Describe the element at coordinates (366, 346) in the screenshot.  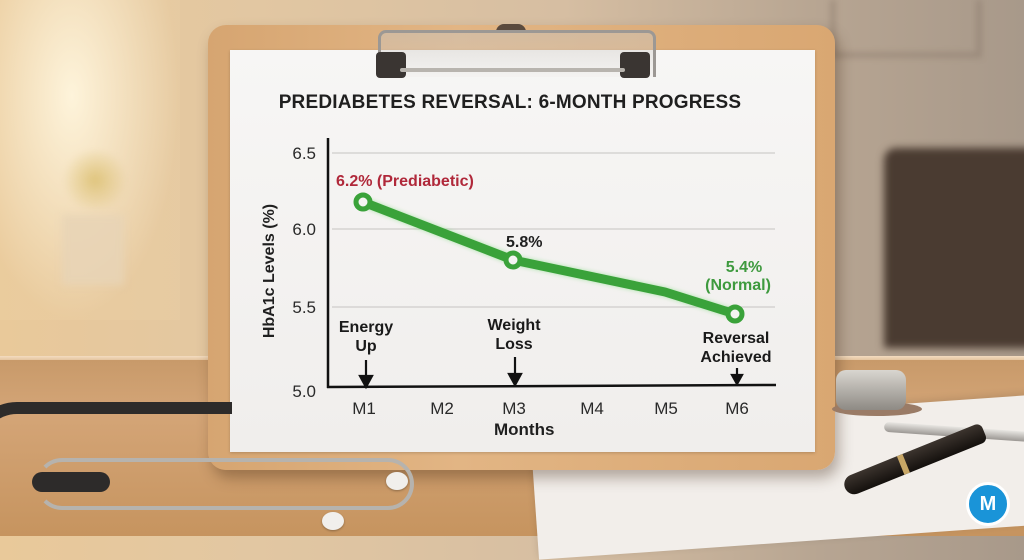
I see `annotation-line: Up` at that location.